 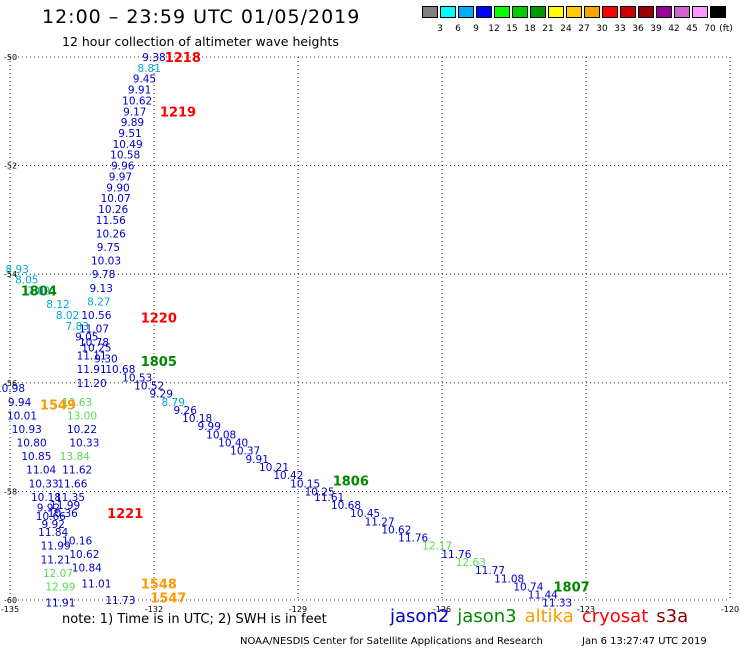 I want to click on wave-height-value: 10.22, so click(x=82, y=430).